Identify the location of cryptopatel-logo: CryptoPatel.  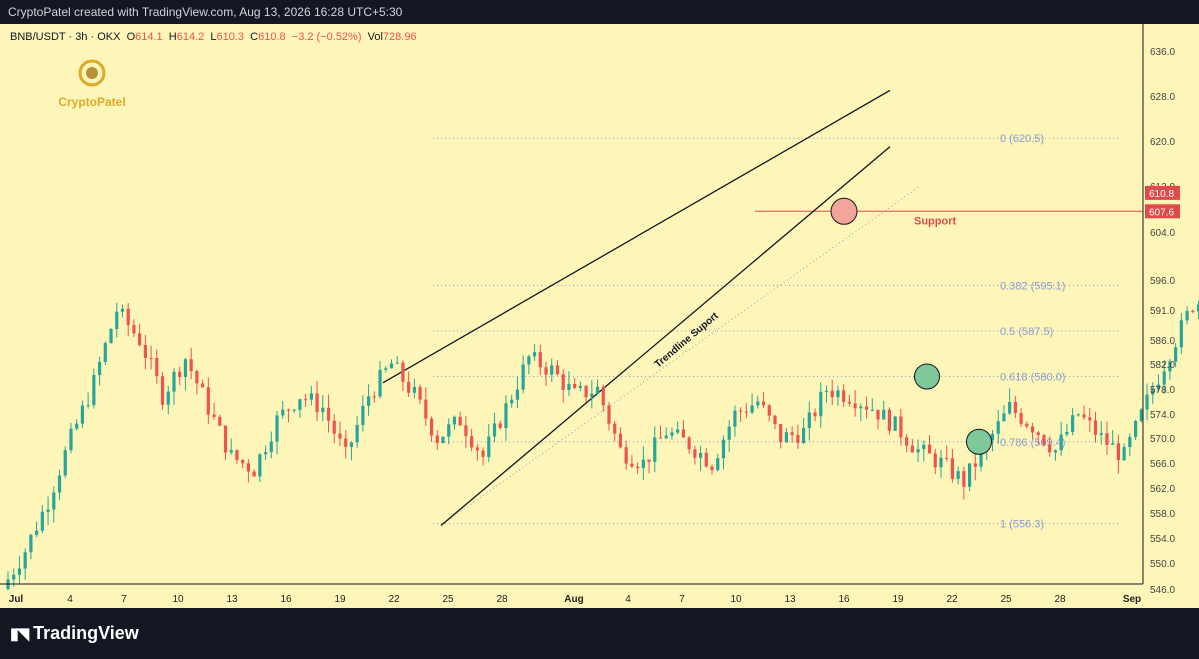
(92, 83).